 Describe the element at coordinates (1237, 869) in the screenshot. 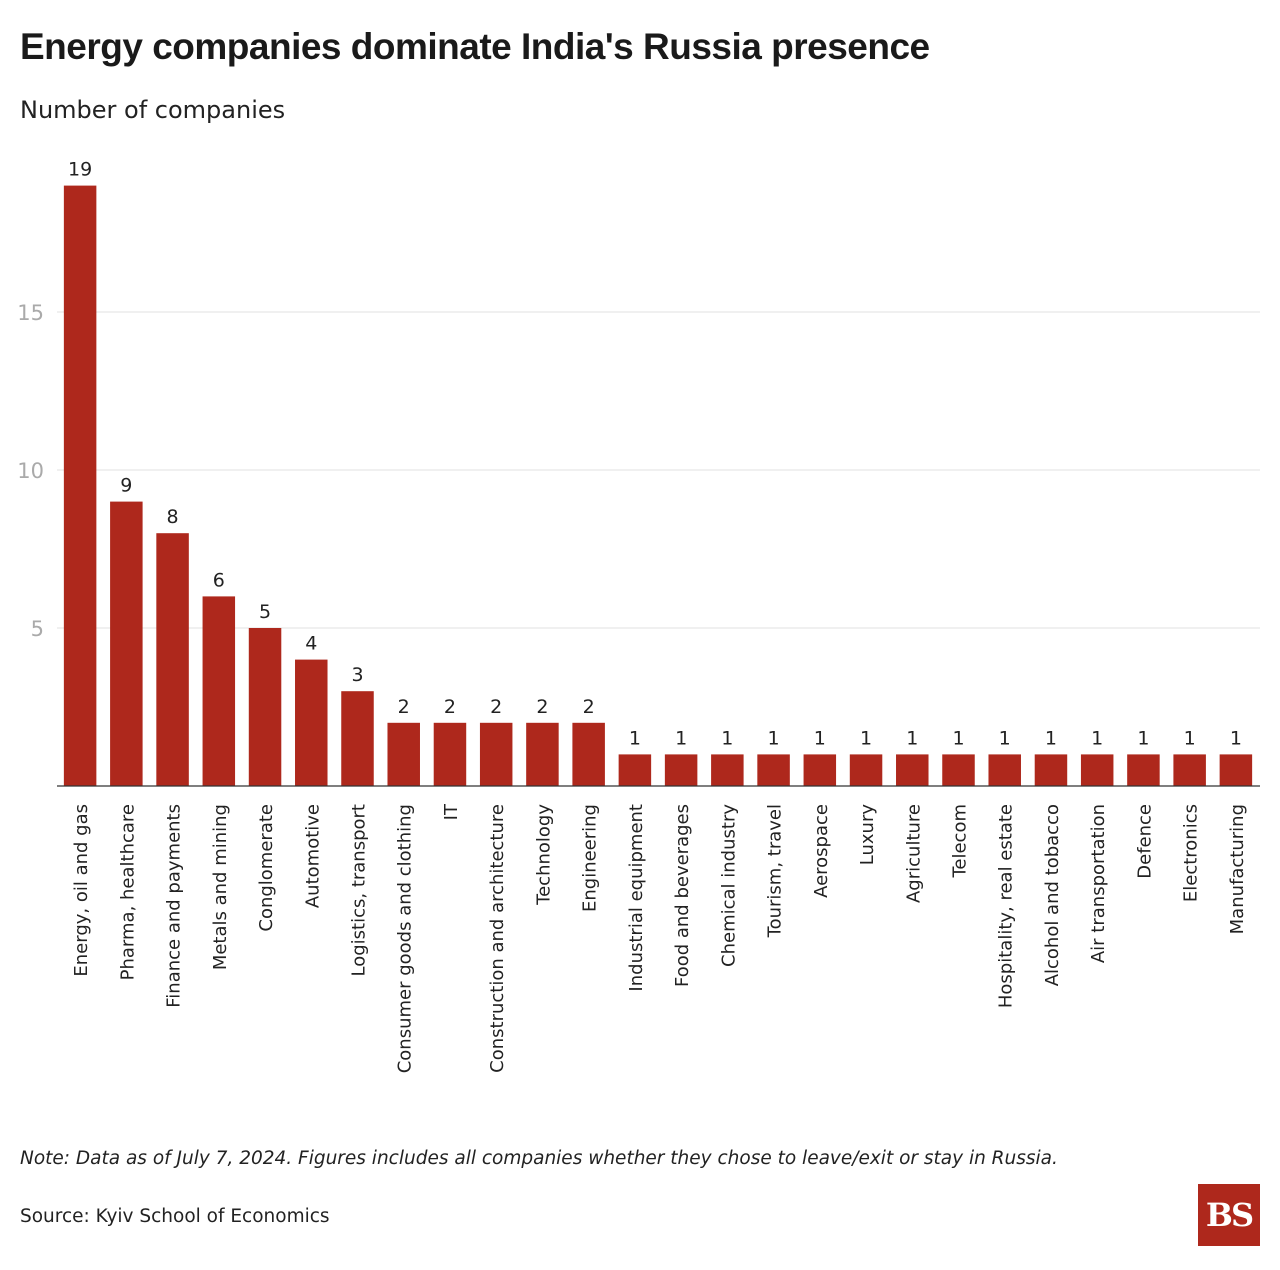

I see `category-label: Manufacturing` at that location.